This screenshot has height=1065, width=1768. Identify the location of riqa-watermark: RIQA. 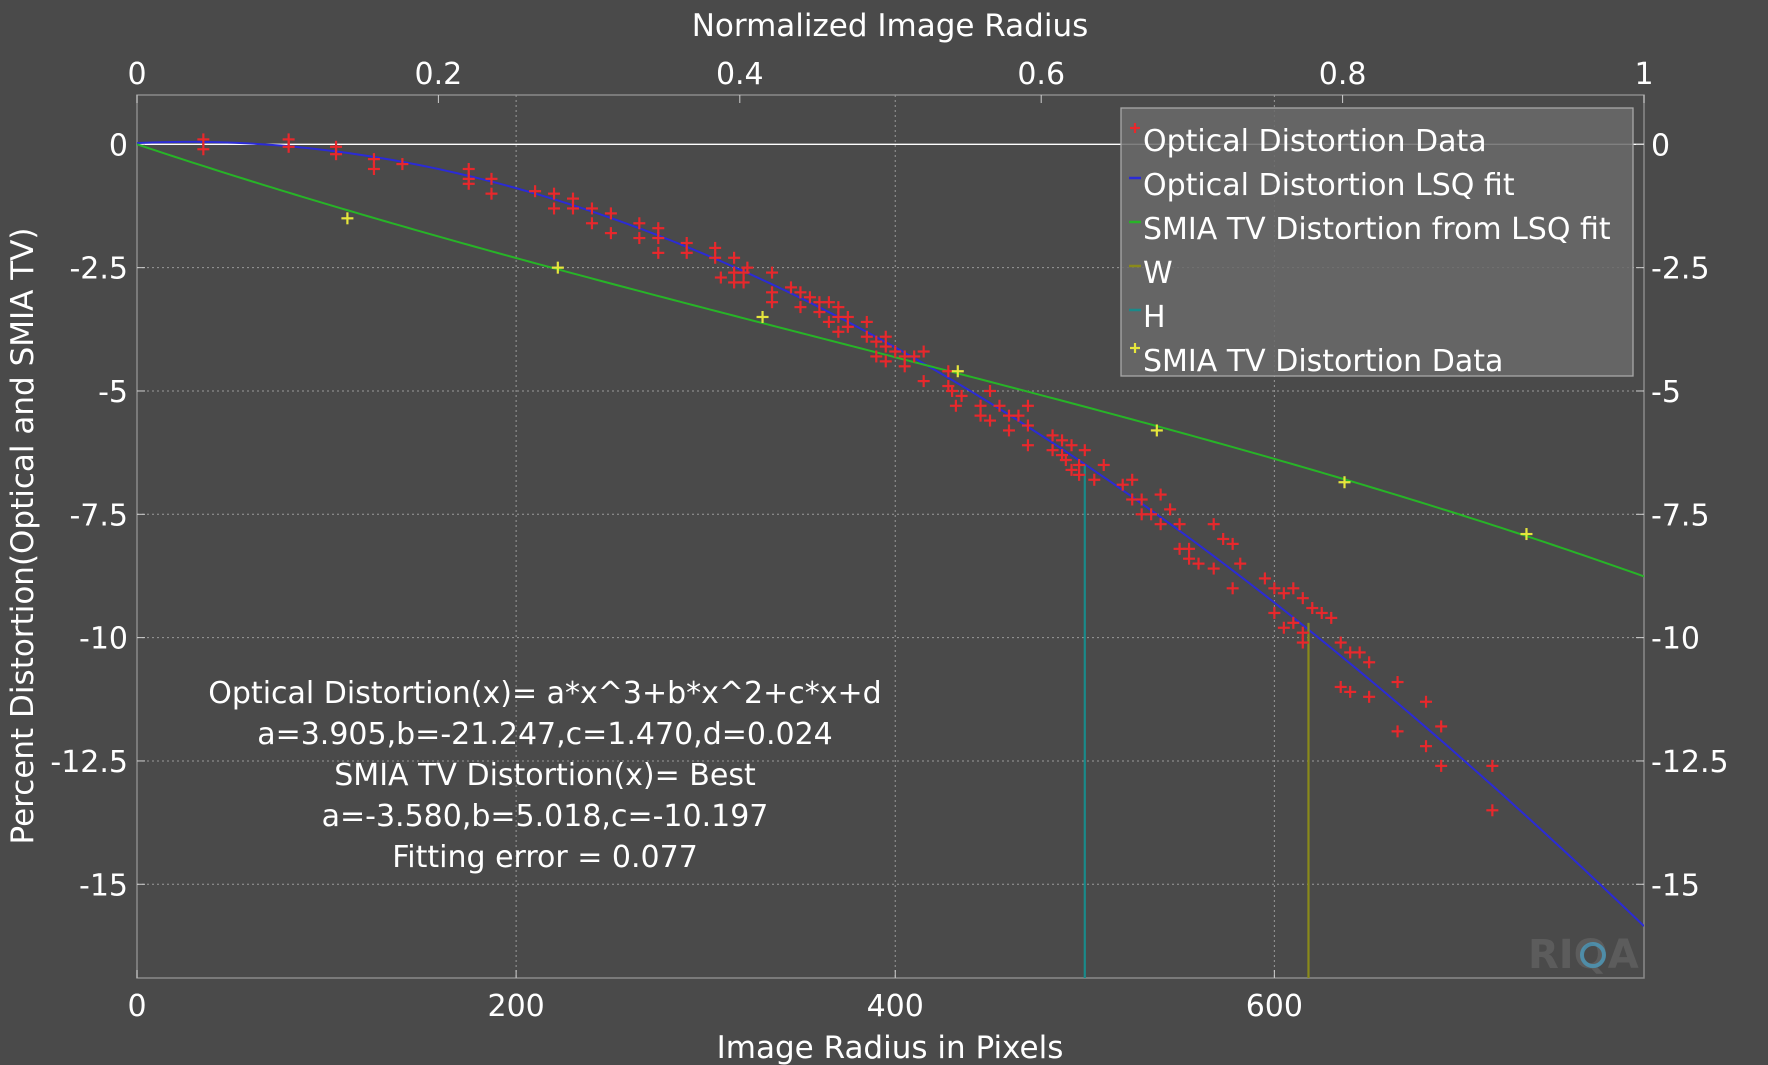
(1583, 955).